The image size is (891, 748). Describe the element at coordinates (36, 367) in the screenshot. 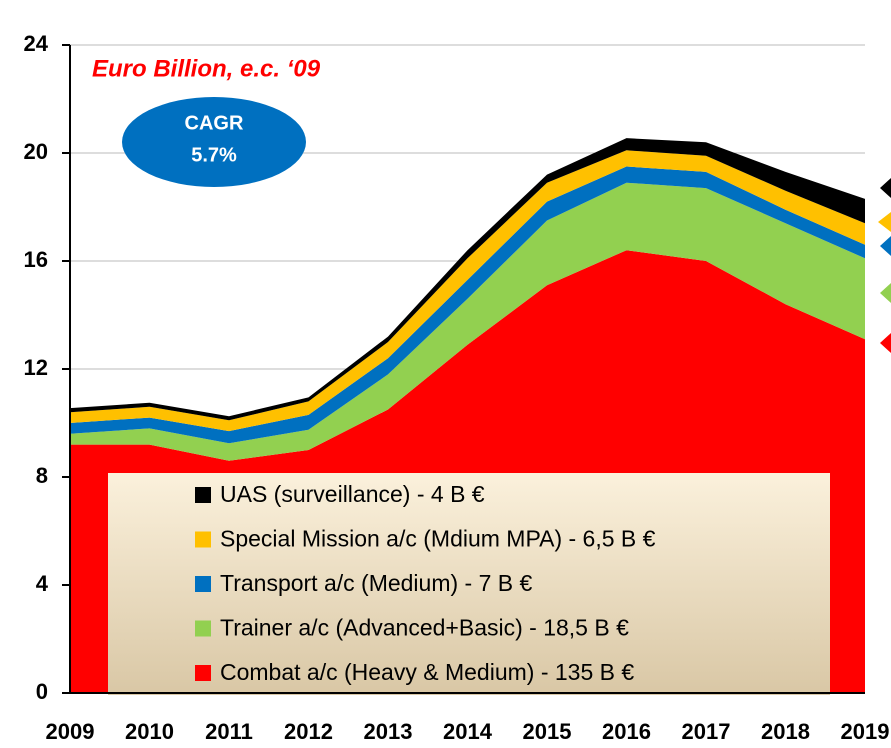

I see `y-tick-label: 12` at that location.